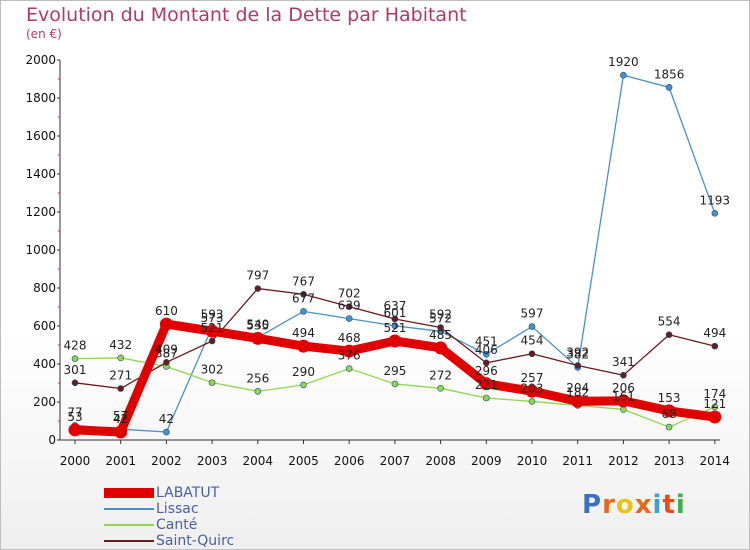 Image resolution: width=750 pixels, height=550 pixels. Describe the element at coordinates (74, 417) in the screenshot. I see `data-label-labatut: 53` at that location.